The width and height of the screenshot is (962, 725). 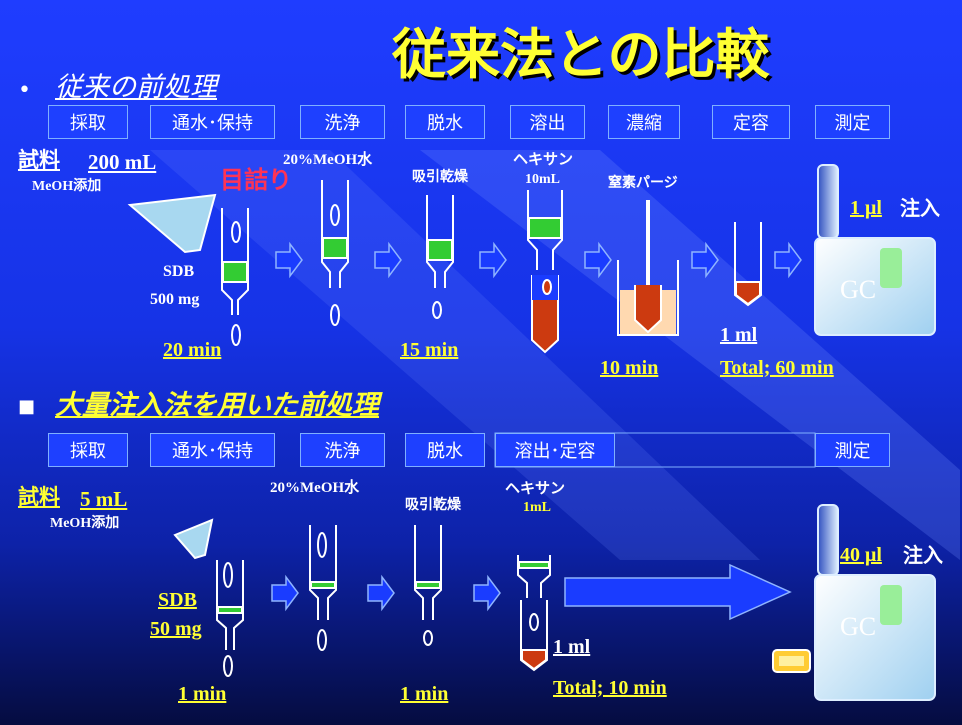 What do you see at coordinates (643, 183) in the screenshot?
I see `purge: 窒素パージ` at bounding box center [643, 183].